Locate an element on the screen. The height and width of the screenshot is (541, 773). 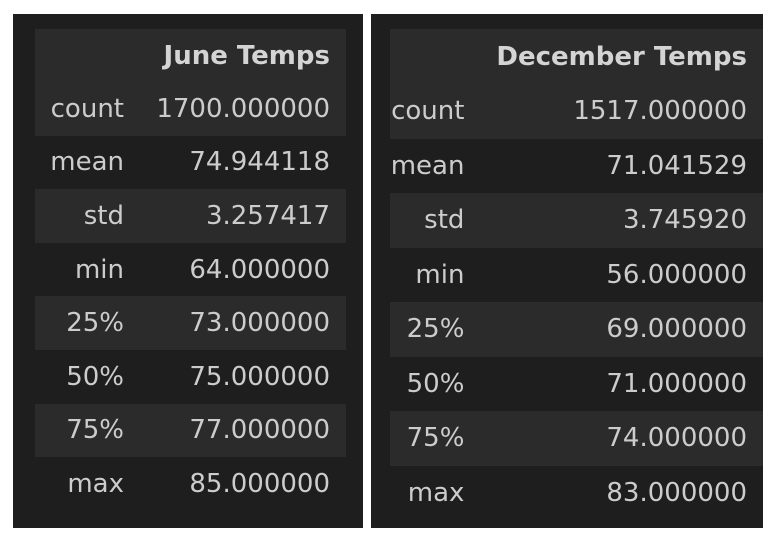
table-row: max 85.000000 is located at coordinates (190, 484).